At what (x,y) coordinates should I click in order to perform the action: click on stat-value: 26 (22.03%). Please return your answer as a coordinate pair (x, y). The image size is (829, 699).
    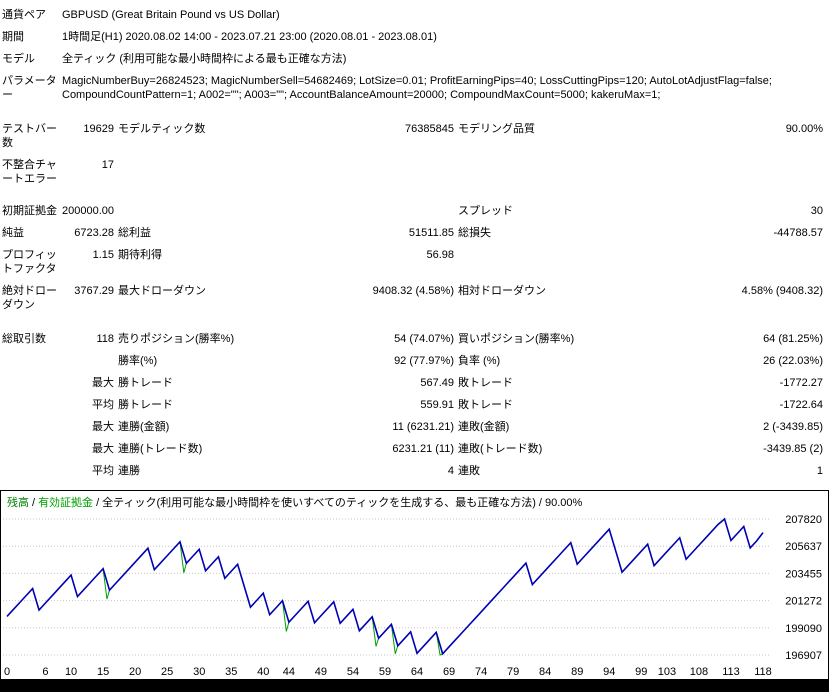
    Looking at the image, I should click on (793, 361).